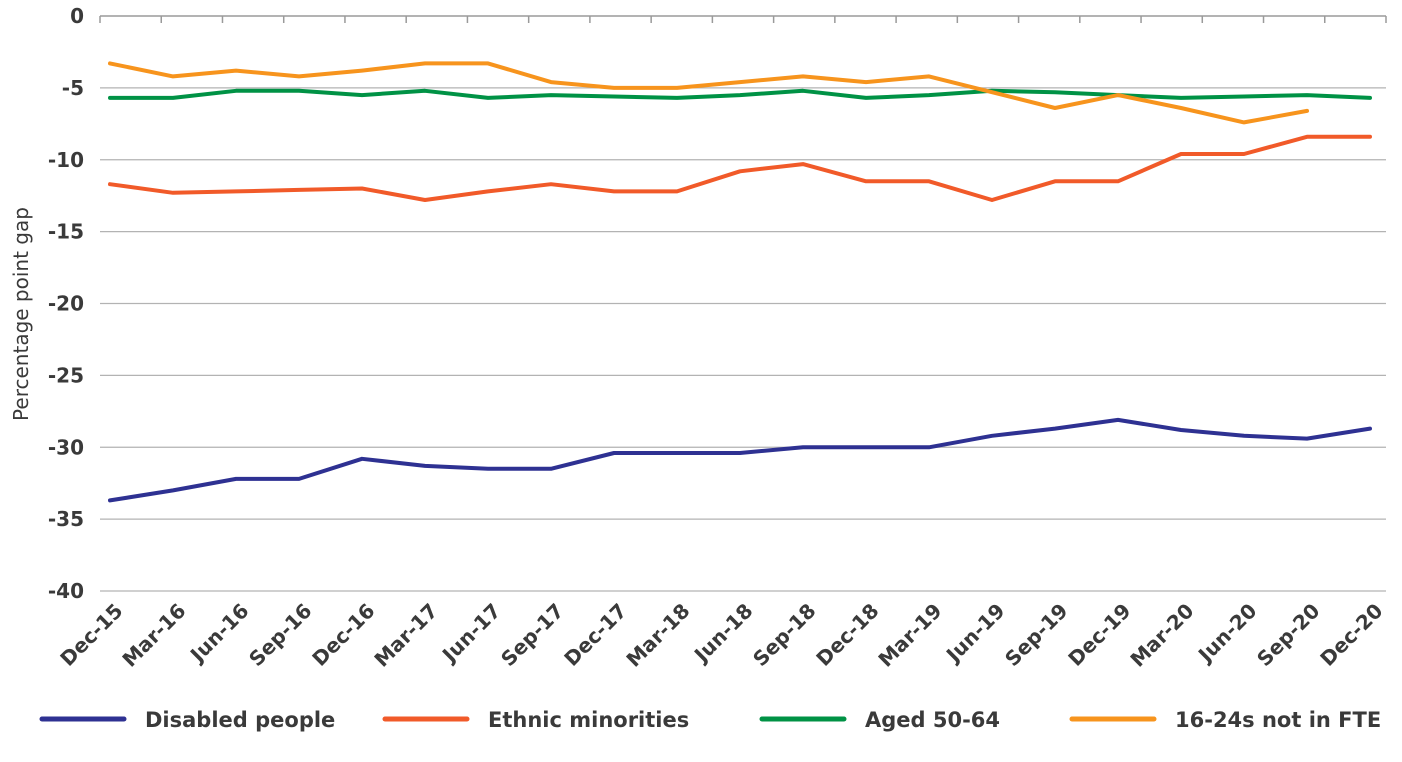 The image size is (1402, 762). What do you see at coordinates (784, 635) in the screenshot?
I see `x-tick-label: Sep-18` at bounding box center [784, 635].